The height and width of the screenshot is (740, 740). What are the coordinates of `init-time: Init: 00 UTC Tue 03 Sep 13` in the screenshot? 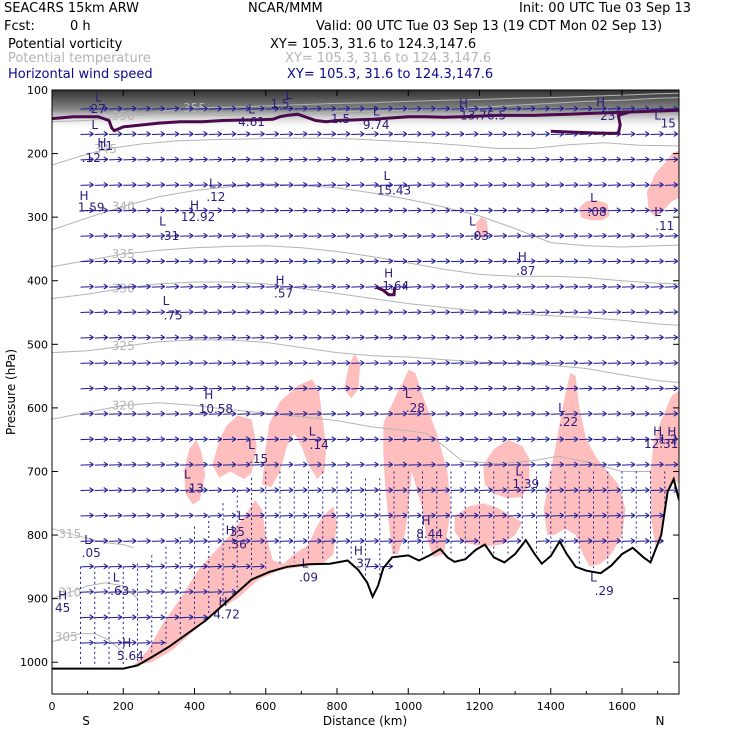 It's located at (605, 8).